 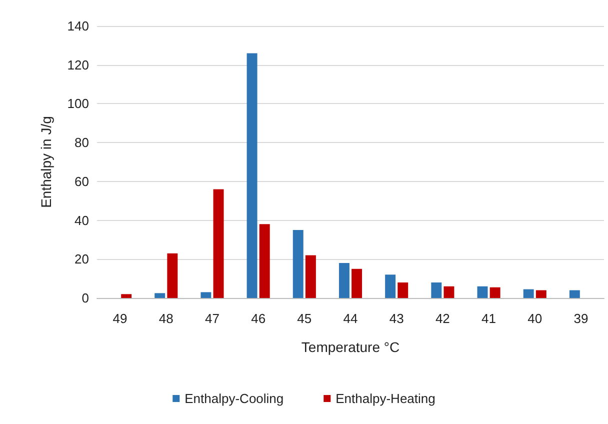 I want to click on y-tick-label: 100, so click(x=78, y=104).